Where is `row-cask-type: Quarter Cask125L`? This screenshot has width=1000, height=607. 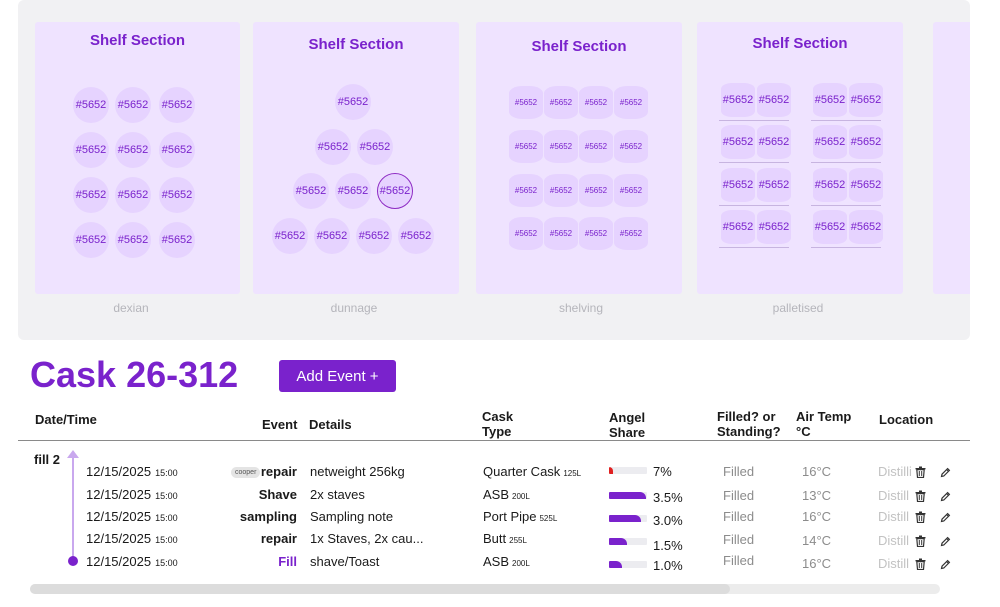
row-cask-type: Quarter Cask125L is located at coordinates (532, 471).